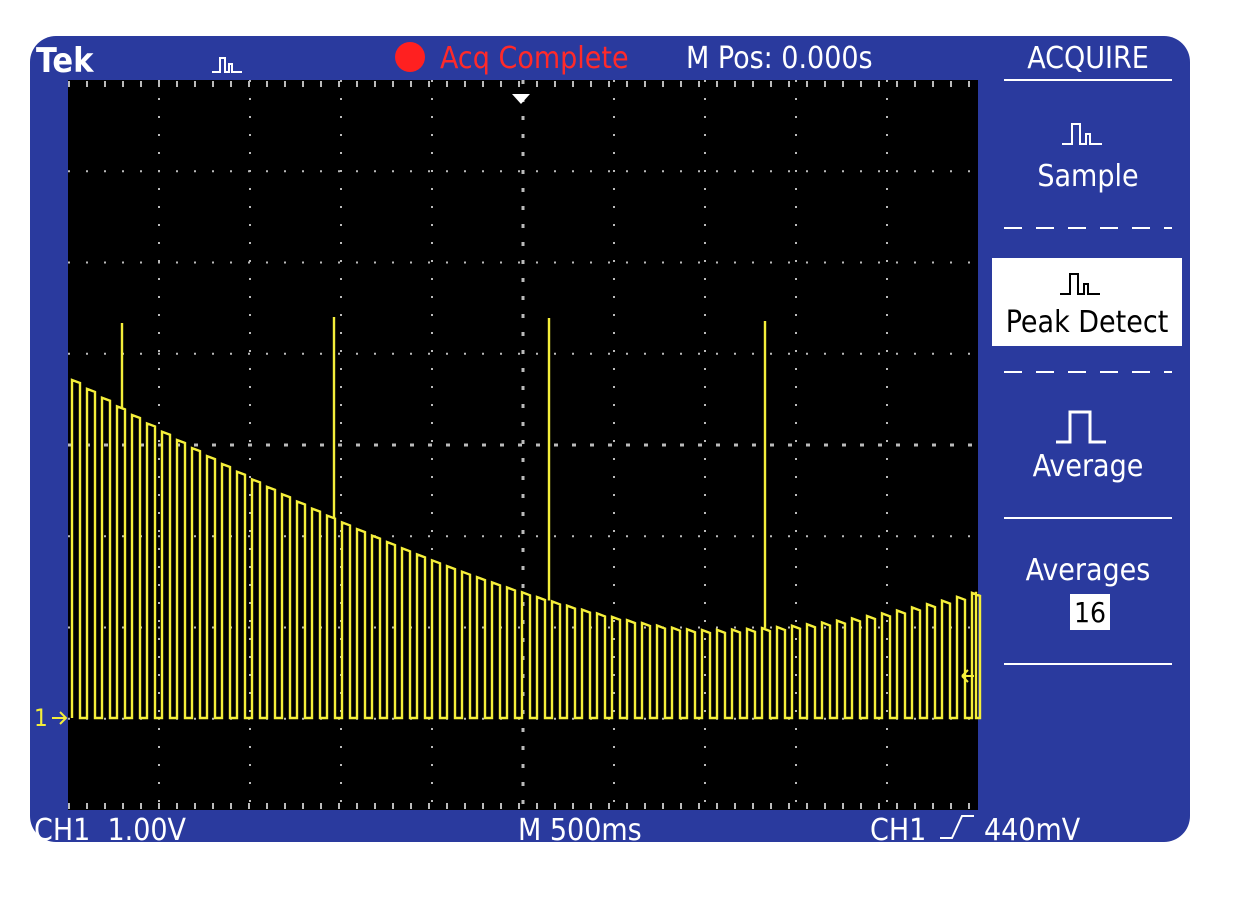 Image resolution: width=1251 pixels, height=906 pixels. Describe the element at coordinates (534, 58) in the screenshot. I see `acq-status: Acq Complete` at that location.